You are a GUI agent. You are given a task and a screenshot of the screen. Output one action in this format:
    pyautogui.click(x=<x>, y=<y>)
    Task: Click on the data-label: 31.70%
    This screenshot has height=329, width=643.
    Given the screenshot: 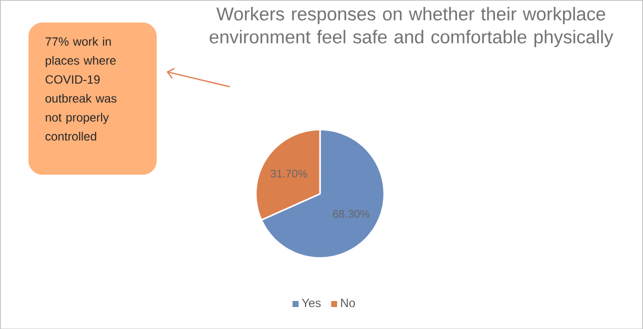 What is the action you would take?
    pyautogui.click(x=289, y=174)
    